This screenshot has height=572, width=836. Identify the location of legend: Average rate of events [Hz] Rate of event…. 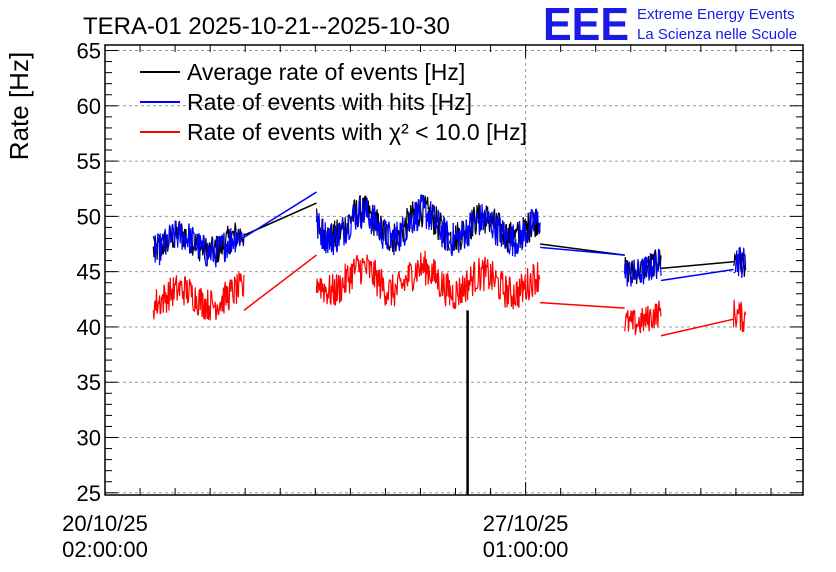
(333, 102).